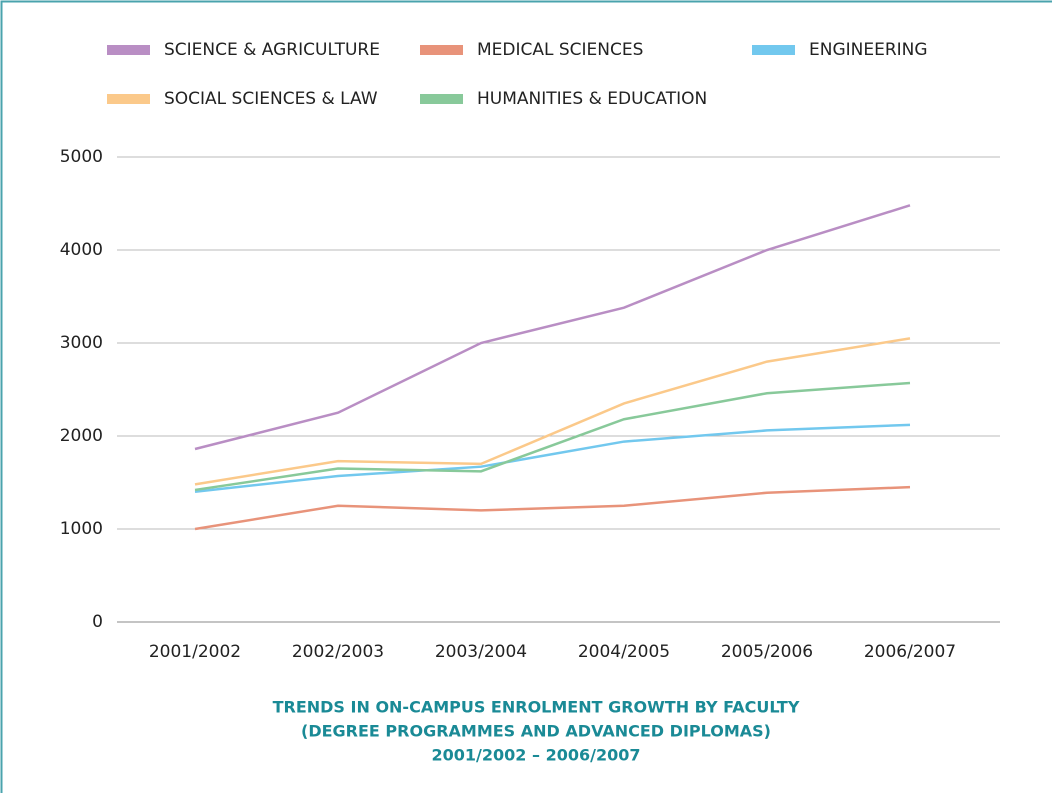 The width and height of the screenshot is (1052, 793). Describe the element at coordinates (81, 529) in the screenshot. I see `y-tick-label: 1000` at that location.